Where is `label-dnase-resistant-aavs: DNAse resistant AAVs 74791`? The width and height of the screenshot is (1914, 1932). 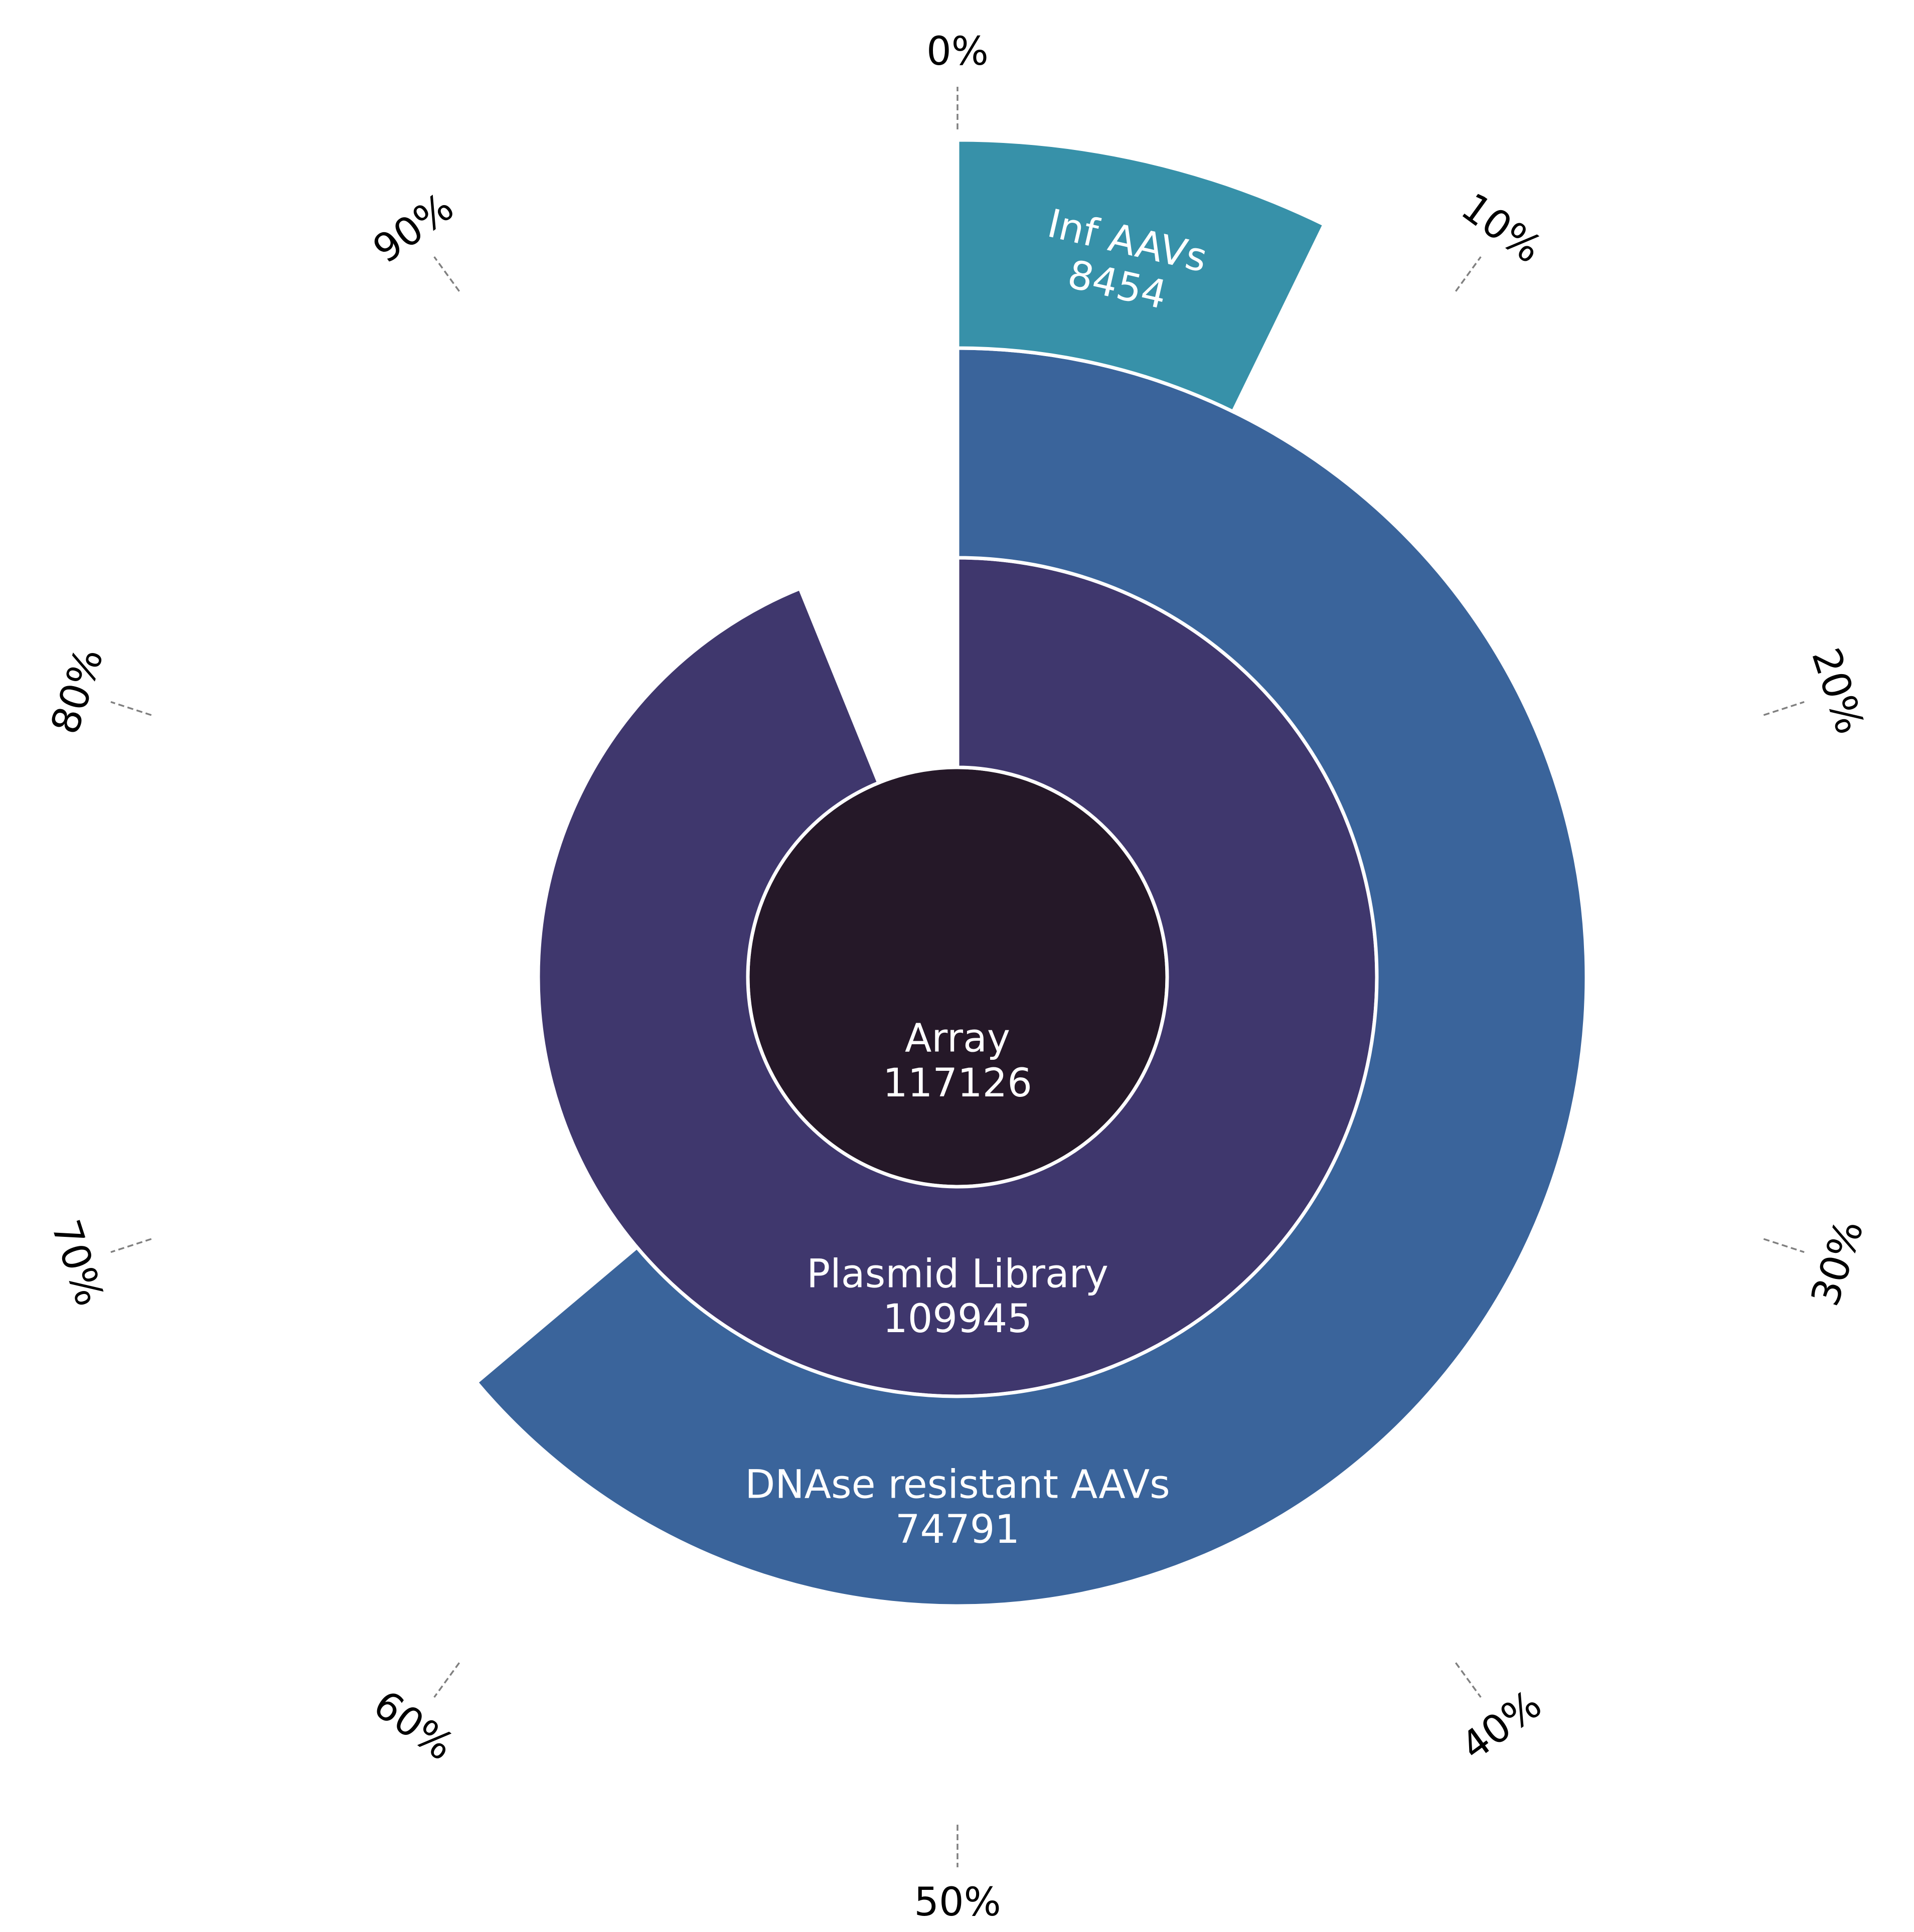
label-dnase-resistant-aavs: DNAse resistant AAVs 74791 is located at coordinates (958, 1507).